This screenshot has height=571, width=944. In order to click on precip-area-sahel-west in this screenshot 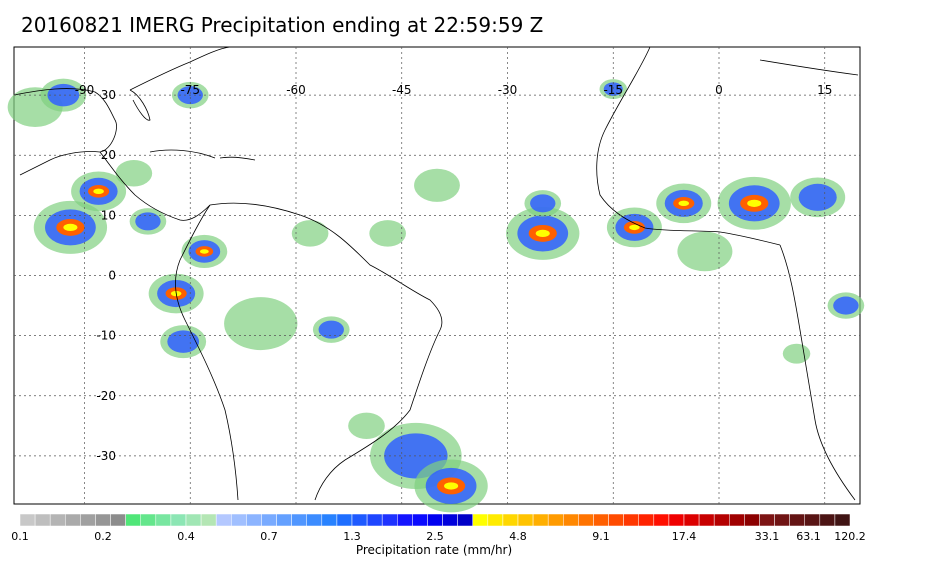, I will do `click(684, 203)`.